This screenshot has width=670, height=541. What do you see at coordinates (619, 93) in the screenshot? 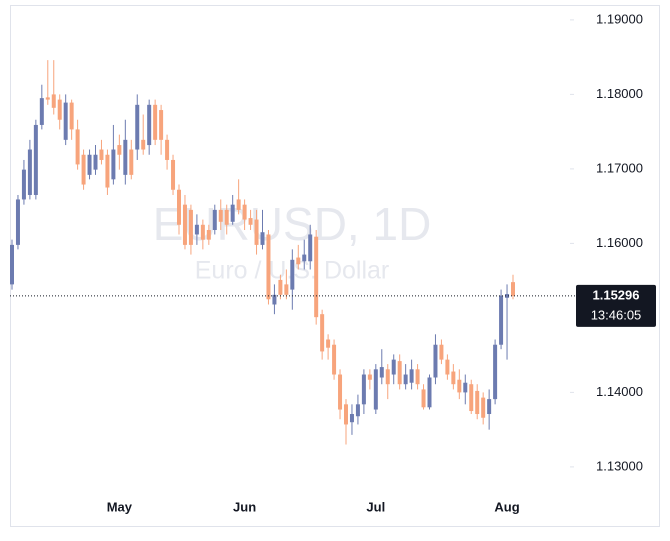
I see `y-tick-label: 1.18000` at bounding box center [619, 93].